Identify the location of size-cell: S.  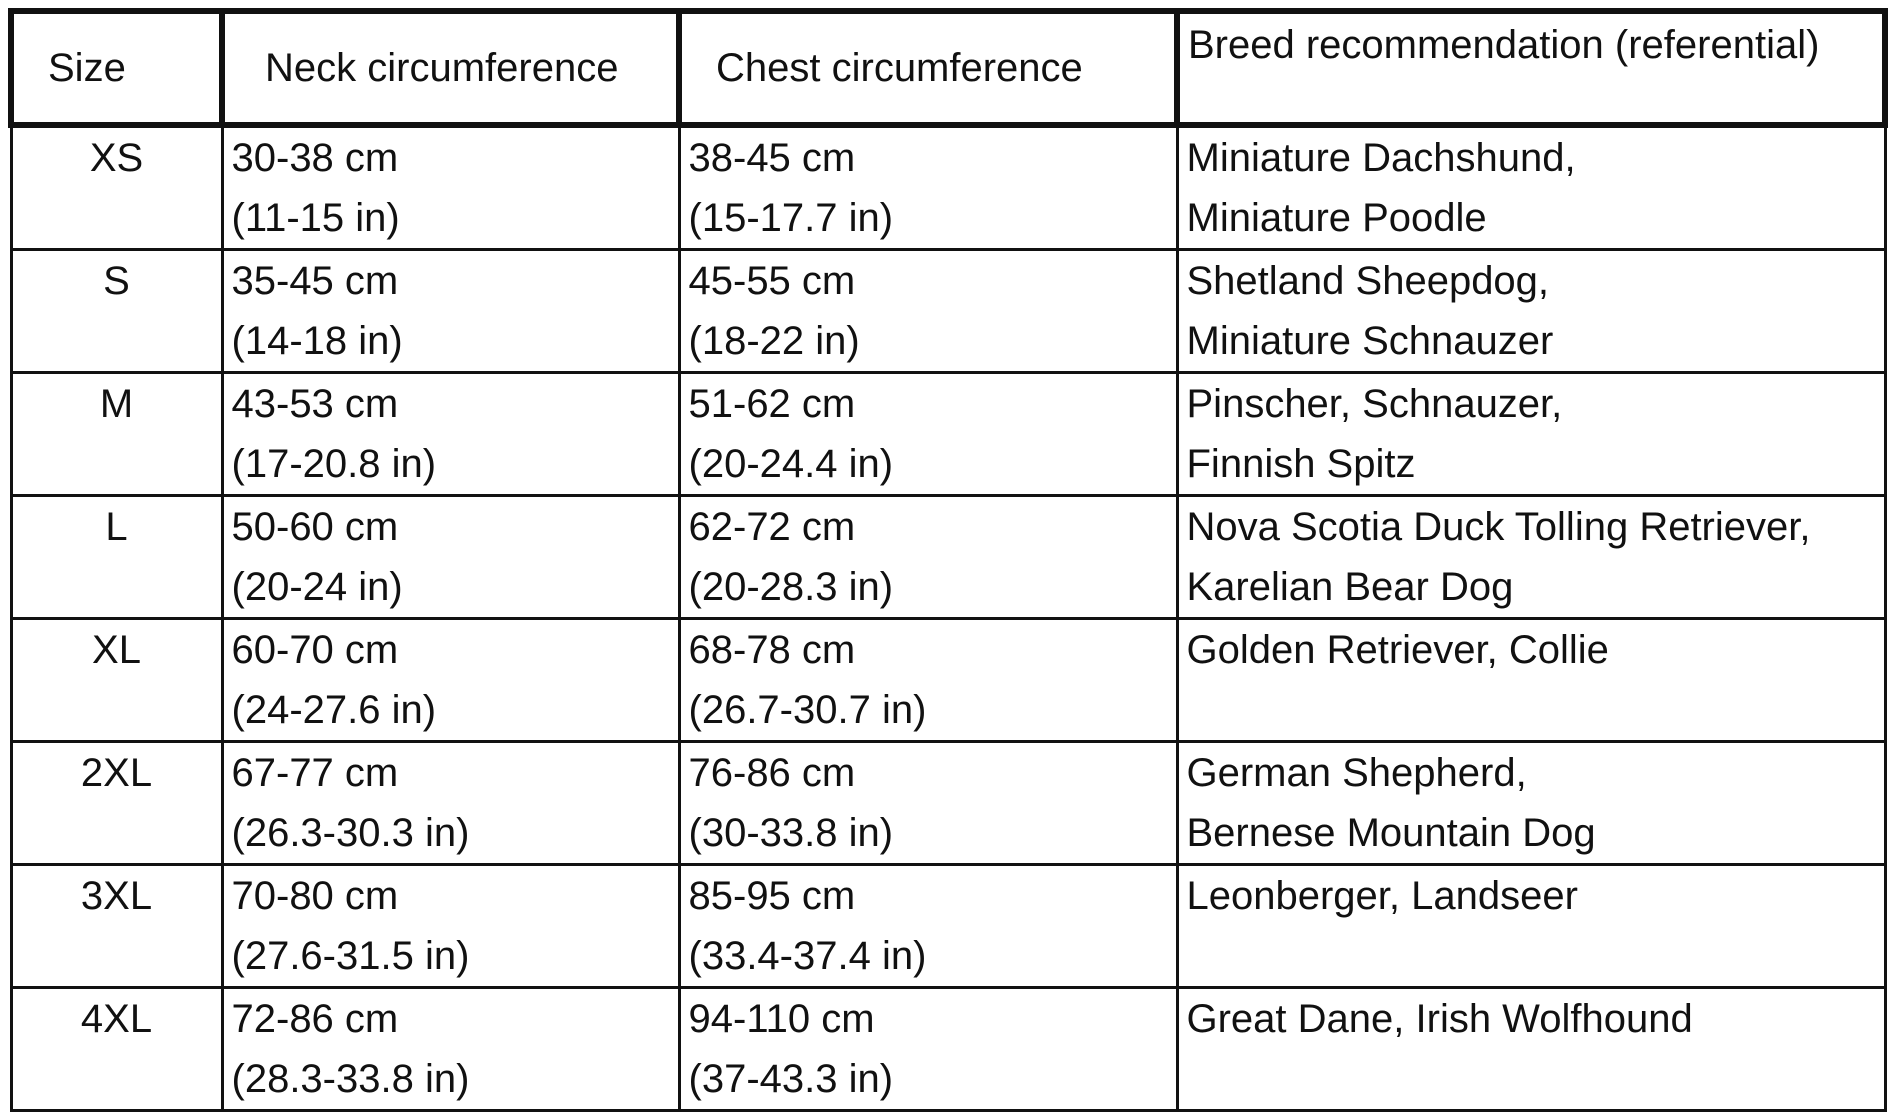
(116, 311).